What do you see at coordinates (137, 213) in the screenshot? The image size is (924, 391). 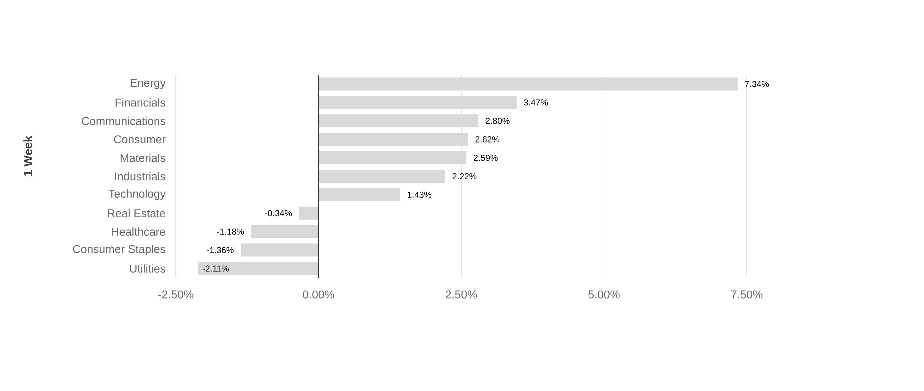 I see `y-tick-label: Real Estate` at bounding box center [137, 213].